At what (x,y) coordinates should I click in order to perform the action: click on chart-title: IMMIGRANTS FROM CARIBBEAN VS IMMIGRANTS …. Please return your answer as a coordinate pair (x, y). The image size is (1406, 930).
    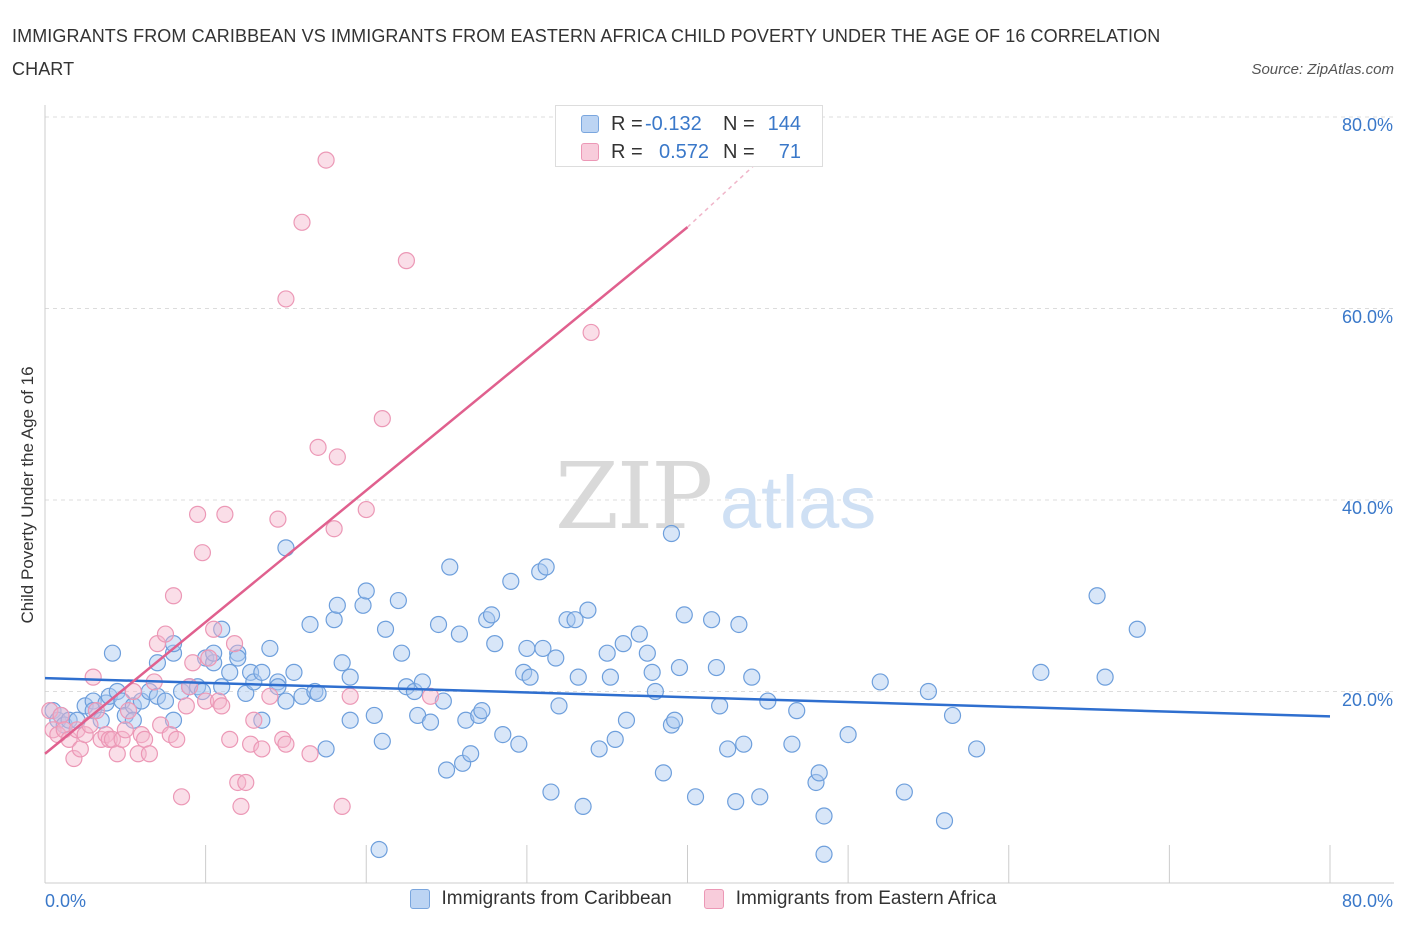
    Looking at the image, I should click on (586, 52).